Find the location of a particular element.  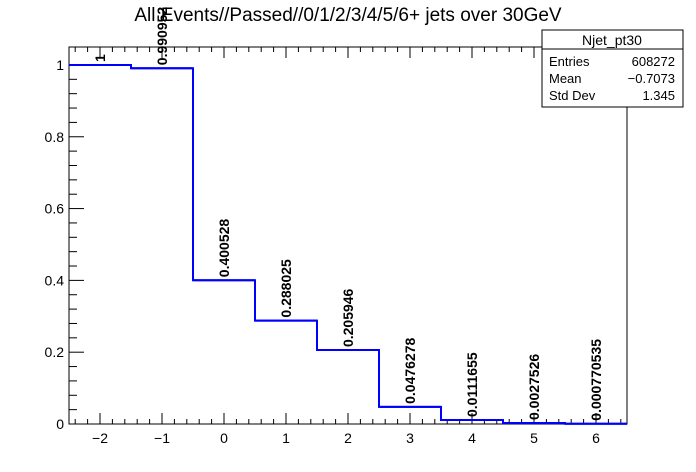

y-tick-label: 0.8 is located at coordinates (55, 137).